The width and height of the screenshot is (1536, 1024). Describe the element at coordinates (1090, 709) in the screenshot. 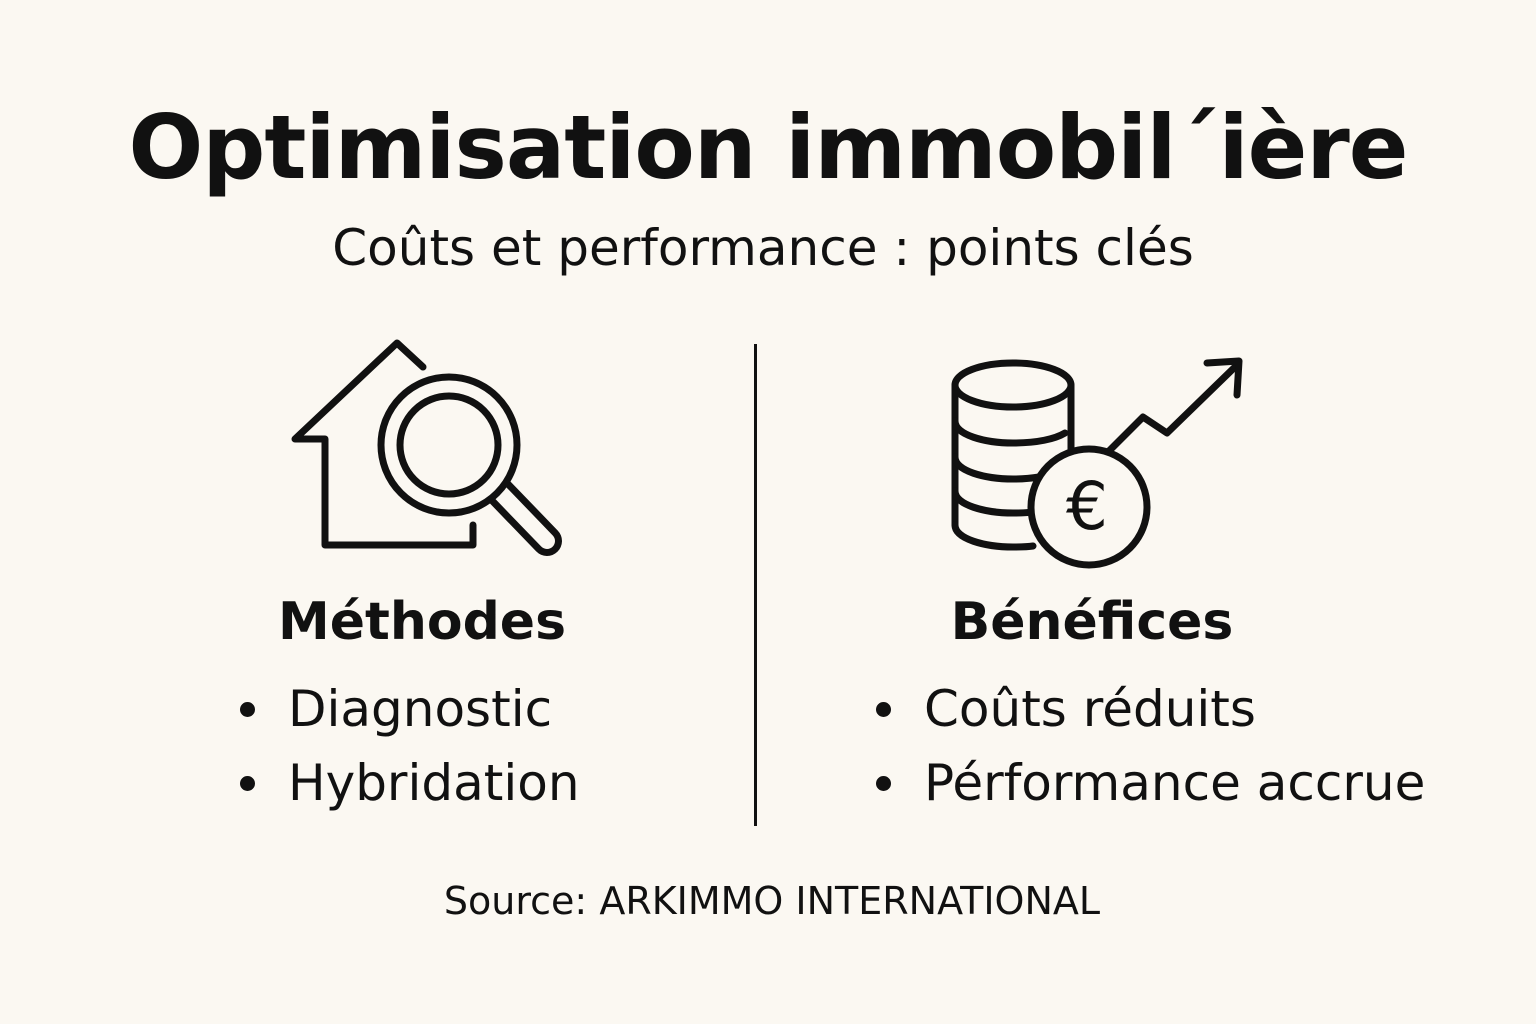

I see `benefit-item-label: Coûts réduits` at that location.